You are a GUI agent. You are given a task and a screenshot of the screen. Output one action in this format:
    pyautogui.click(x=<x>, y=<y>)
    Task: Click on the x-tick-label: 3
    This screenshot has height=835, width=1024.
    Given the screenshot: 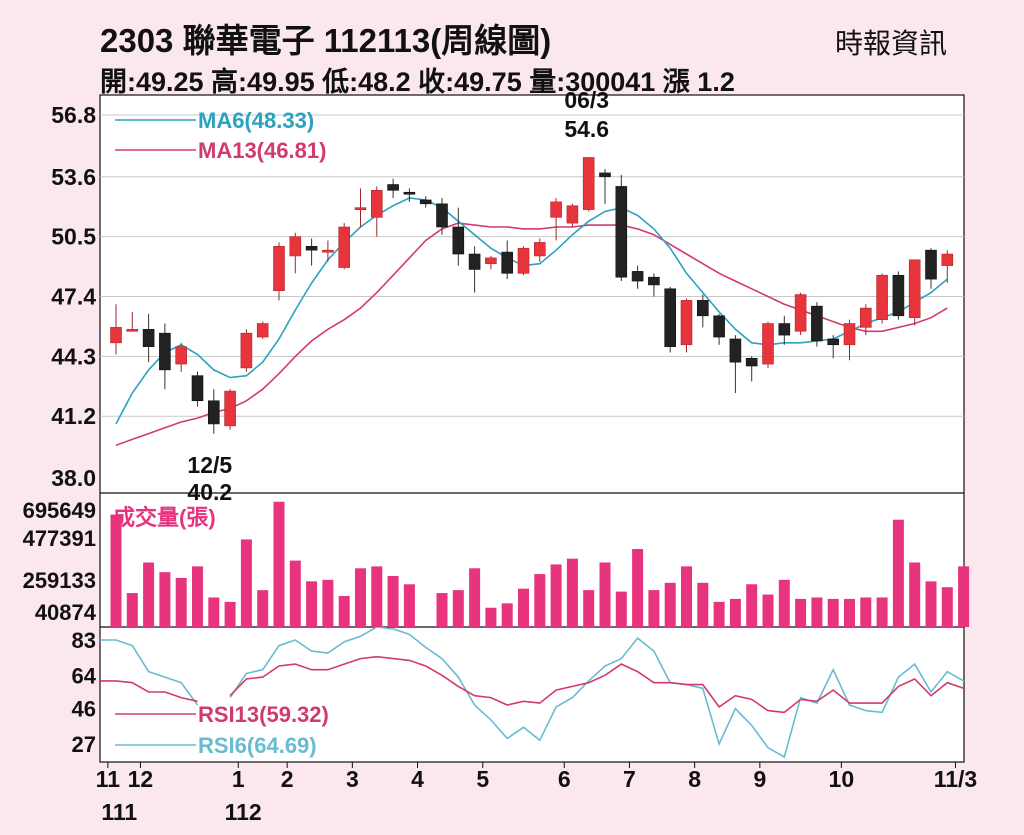 What is the action you would take?
    pyautogui.click(x=352, y=779)
    